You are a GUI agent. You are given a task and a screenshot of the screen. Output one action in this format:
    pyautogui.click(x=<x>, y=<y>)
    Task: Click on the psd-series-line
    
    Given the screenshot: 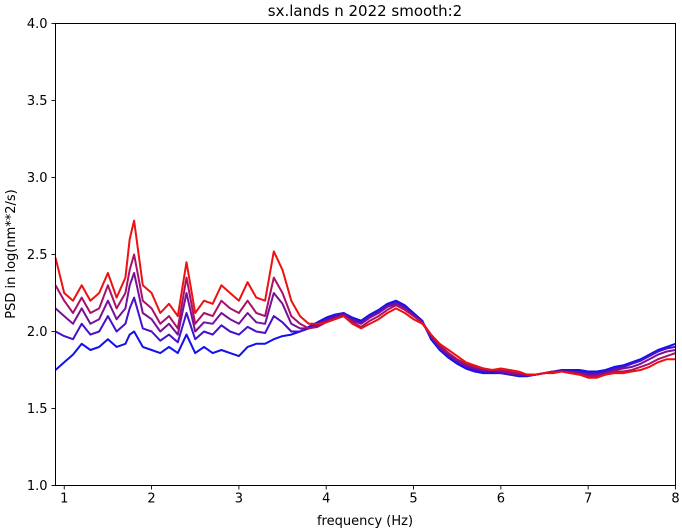 What is the action you would take?
    pyautogui.click(x=365, y=338)
    